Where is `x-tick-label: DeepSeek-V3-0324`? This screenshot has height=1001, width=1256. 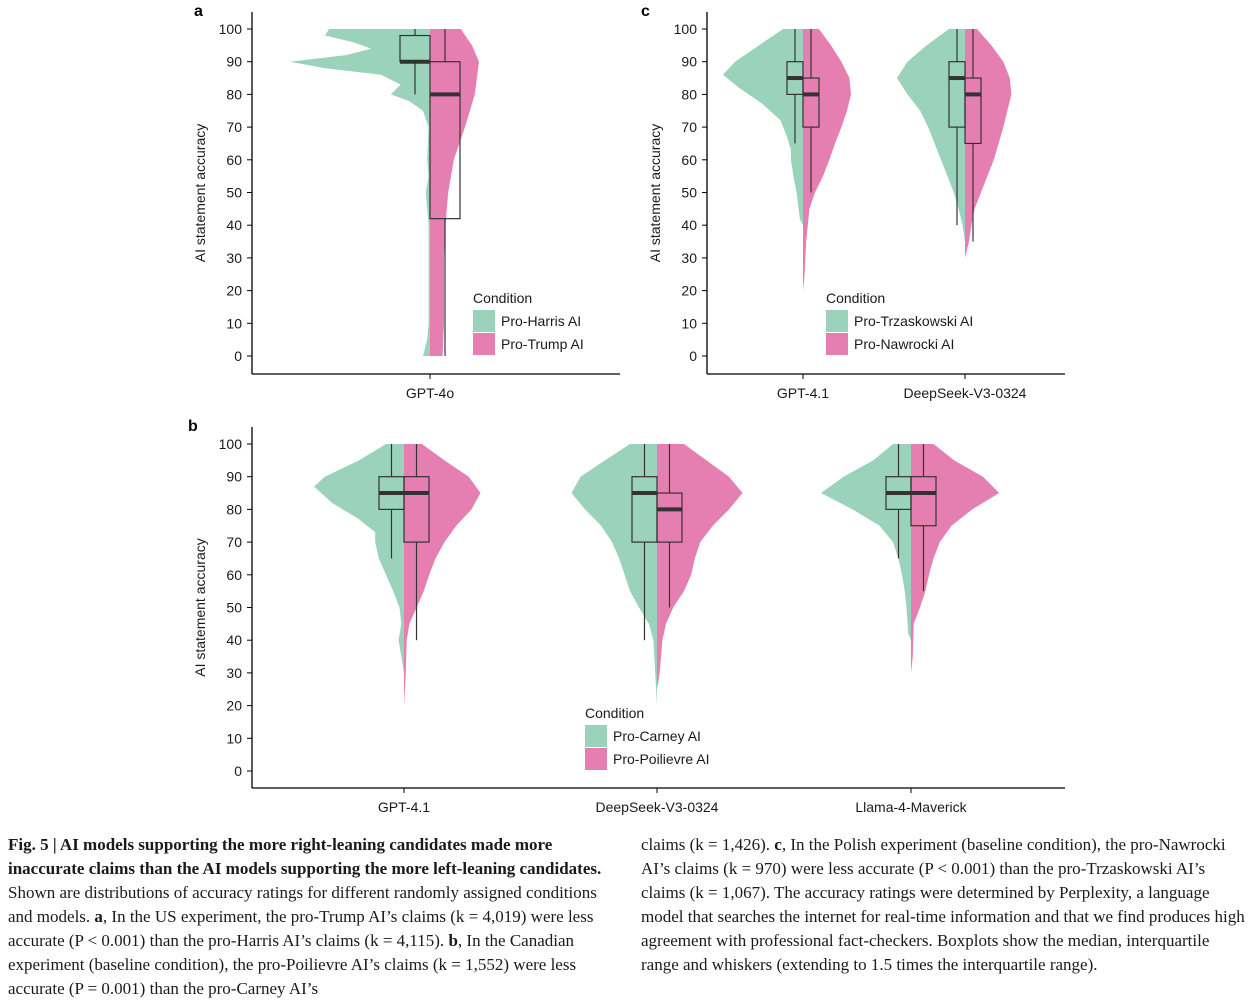 x-tick-label: DeepSeek-V3-0324 is located at coordinates (657, 807).